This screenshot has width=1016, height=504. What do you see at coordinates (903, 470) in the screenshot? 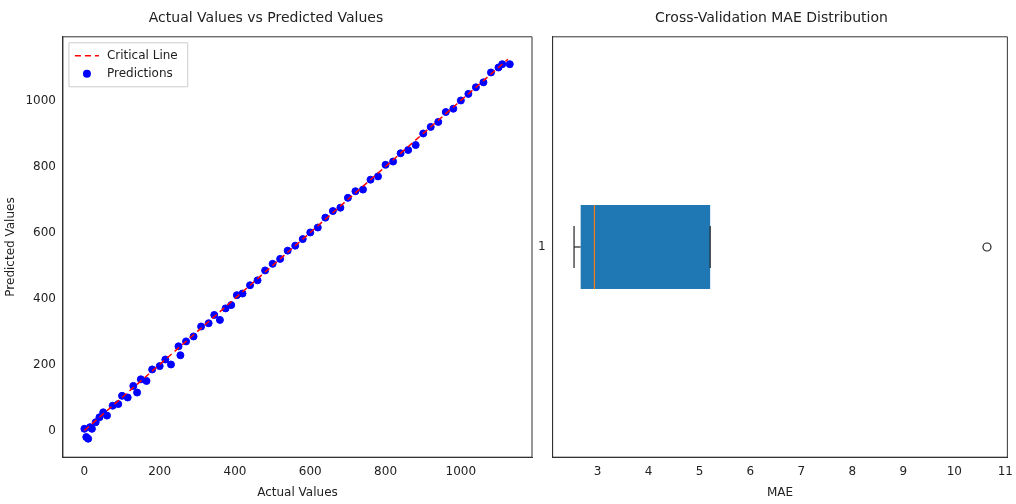
I see `x-tick-label: 9` at bounding box center [903, 470].